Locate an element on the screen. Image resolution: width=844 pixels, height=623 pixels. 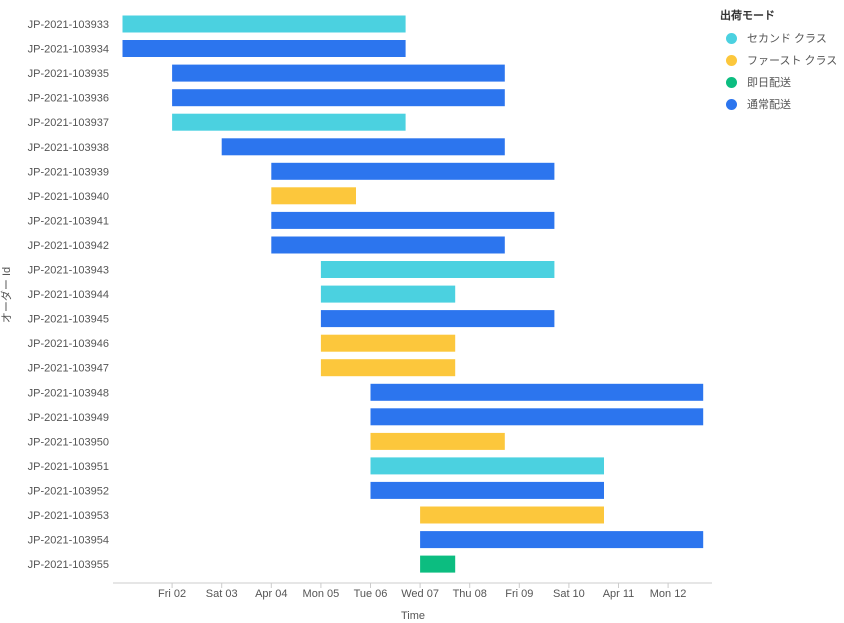
y-tick-label: JP-2021-103943 is located at coordinates (68, 271).